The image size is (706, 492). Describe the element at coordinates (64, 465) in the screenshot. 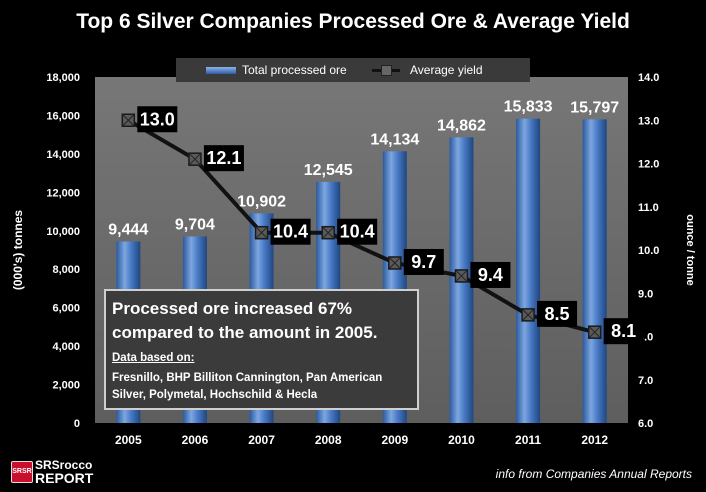

I see `logo-line1: SRSrocco` at that location.